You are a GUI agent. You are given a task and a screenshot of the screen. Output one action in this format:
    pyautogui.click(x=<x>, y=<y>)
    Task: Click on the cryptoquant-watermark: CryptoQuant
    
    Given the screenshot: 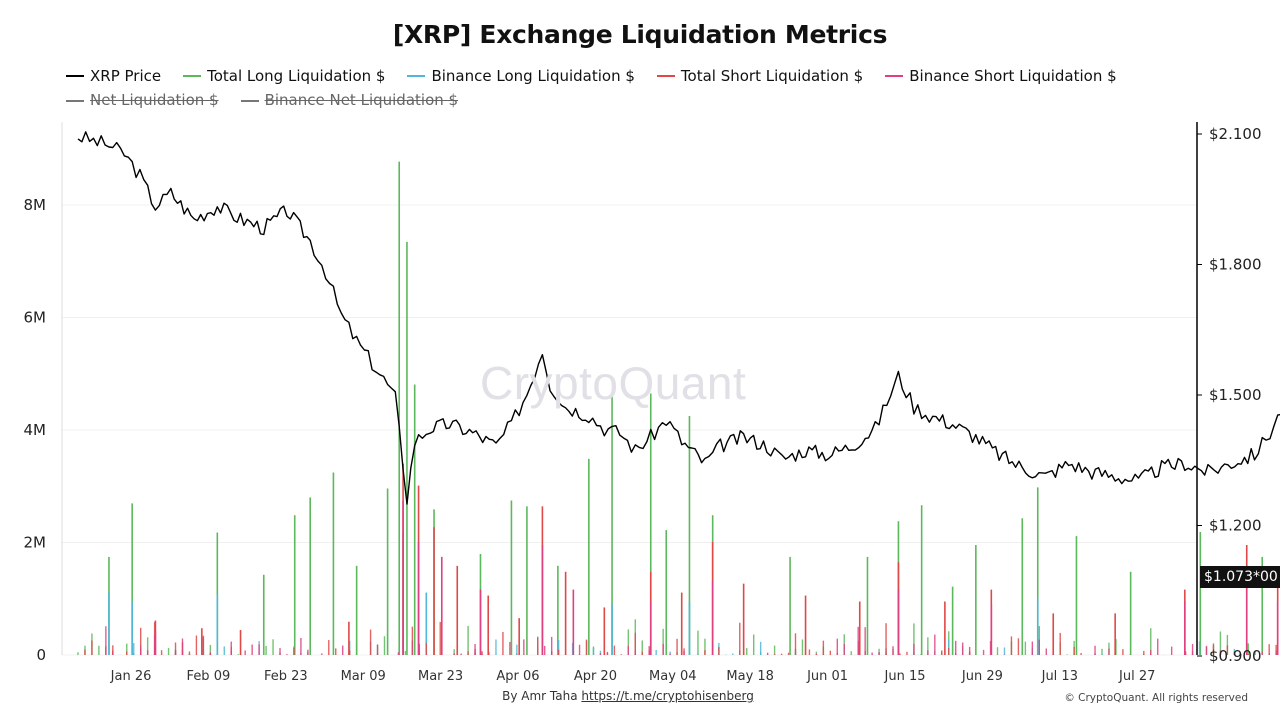 What is the action you would take?
    pyautogui.click(x=613, y=383)
    